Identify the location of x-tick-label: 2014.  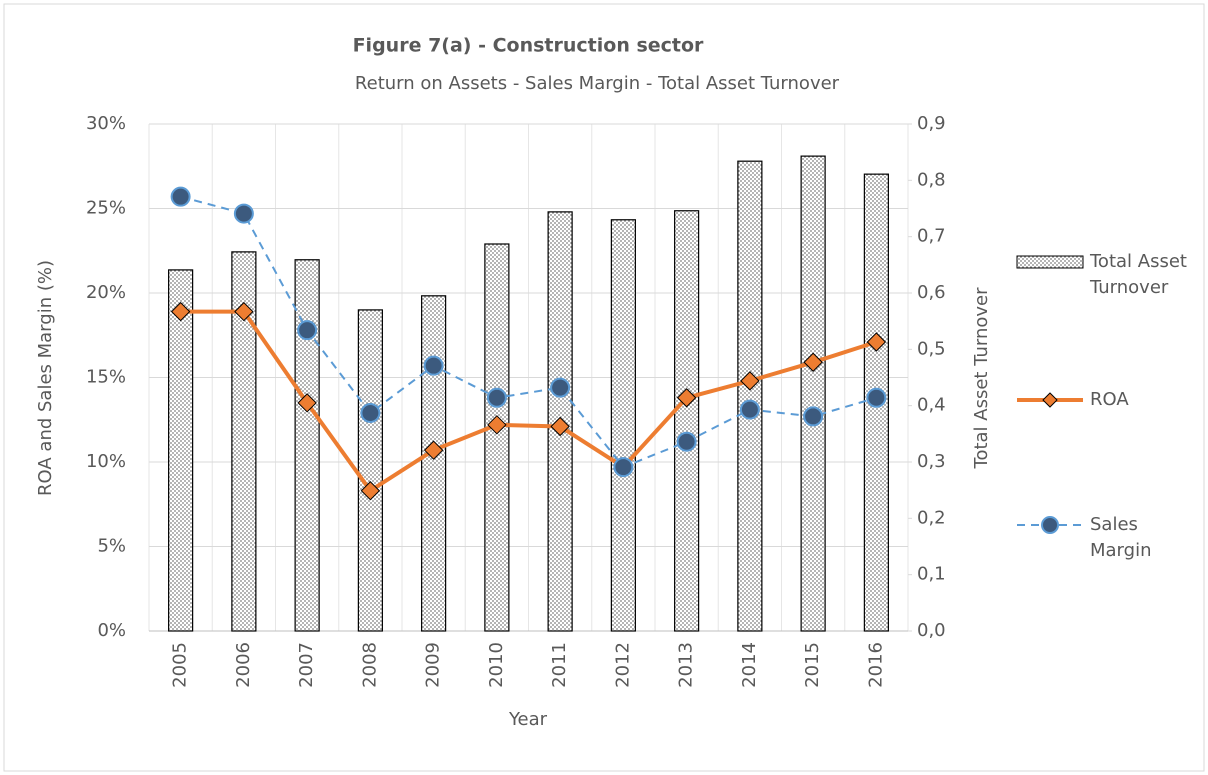
(749, 665).